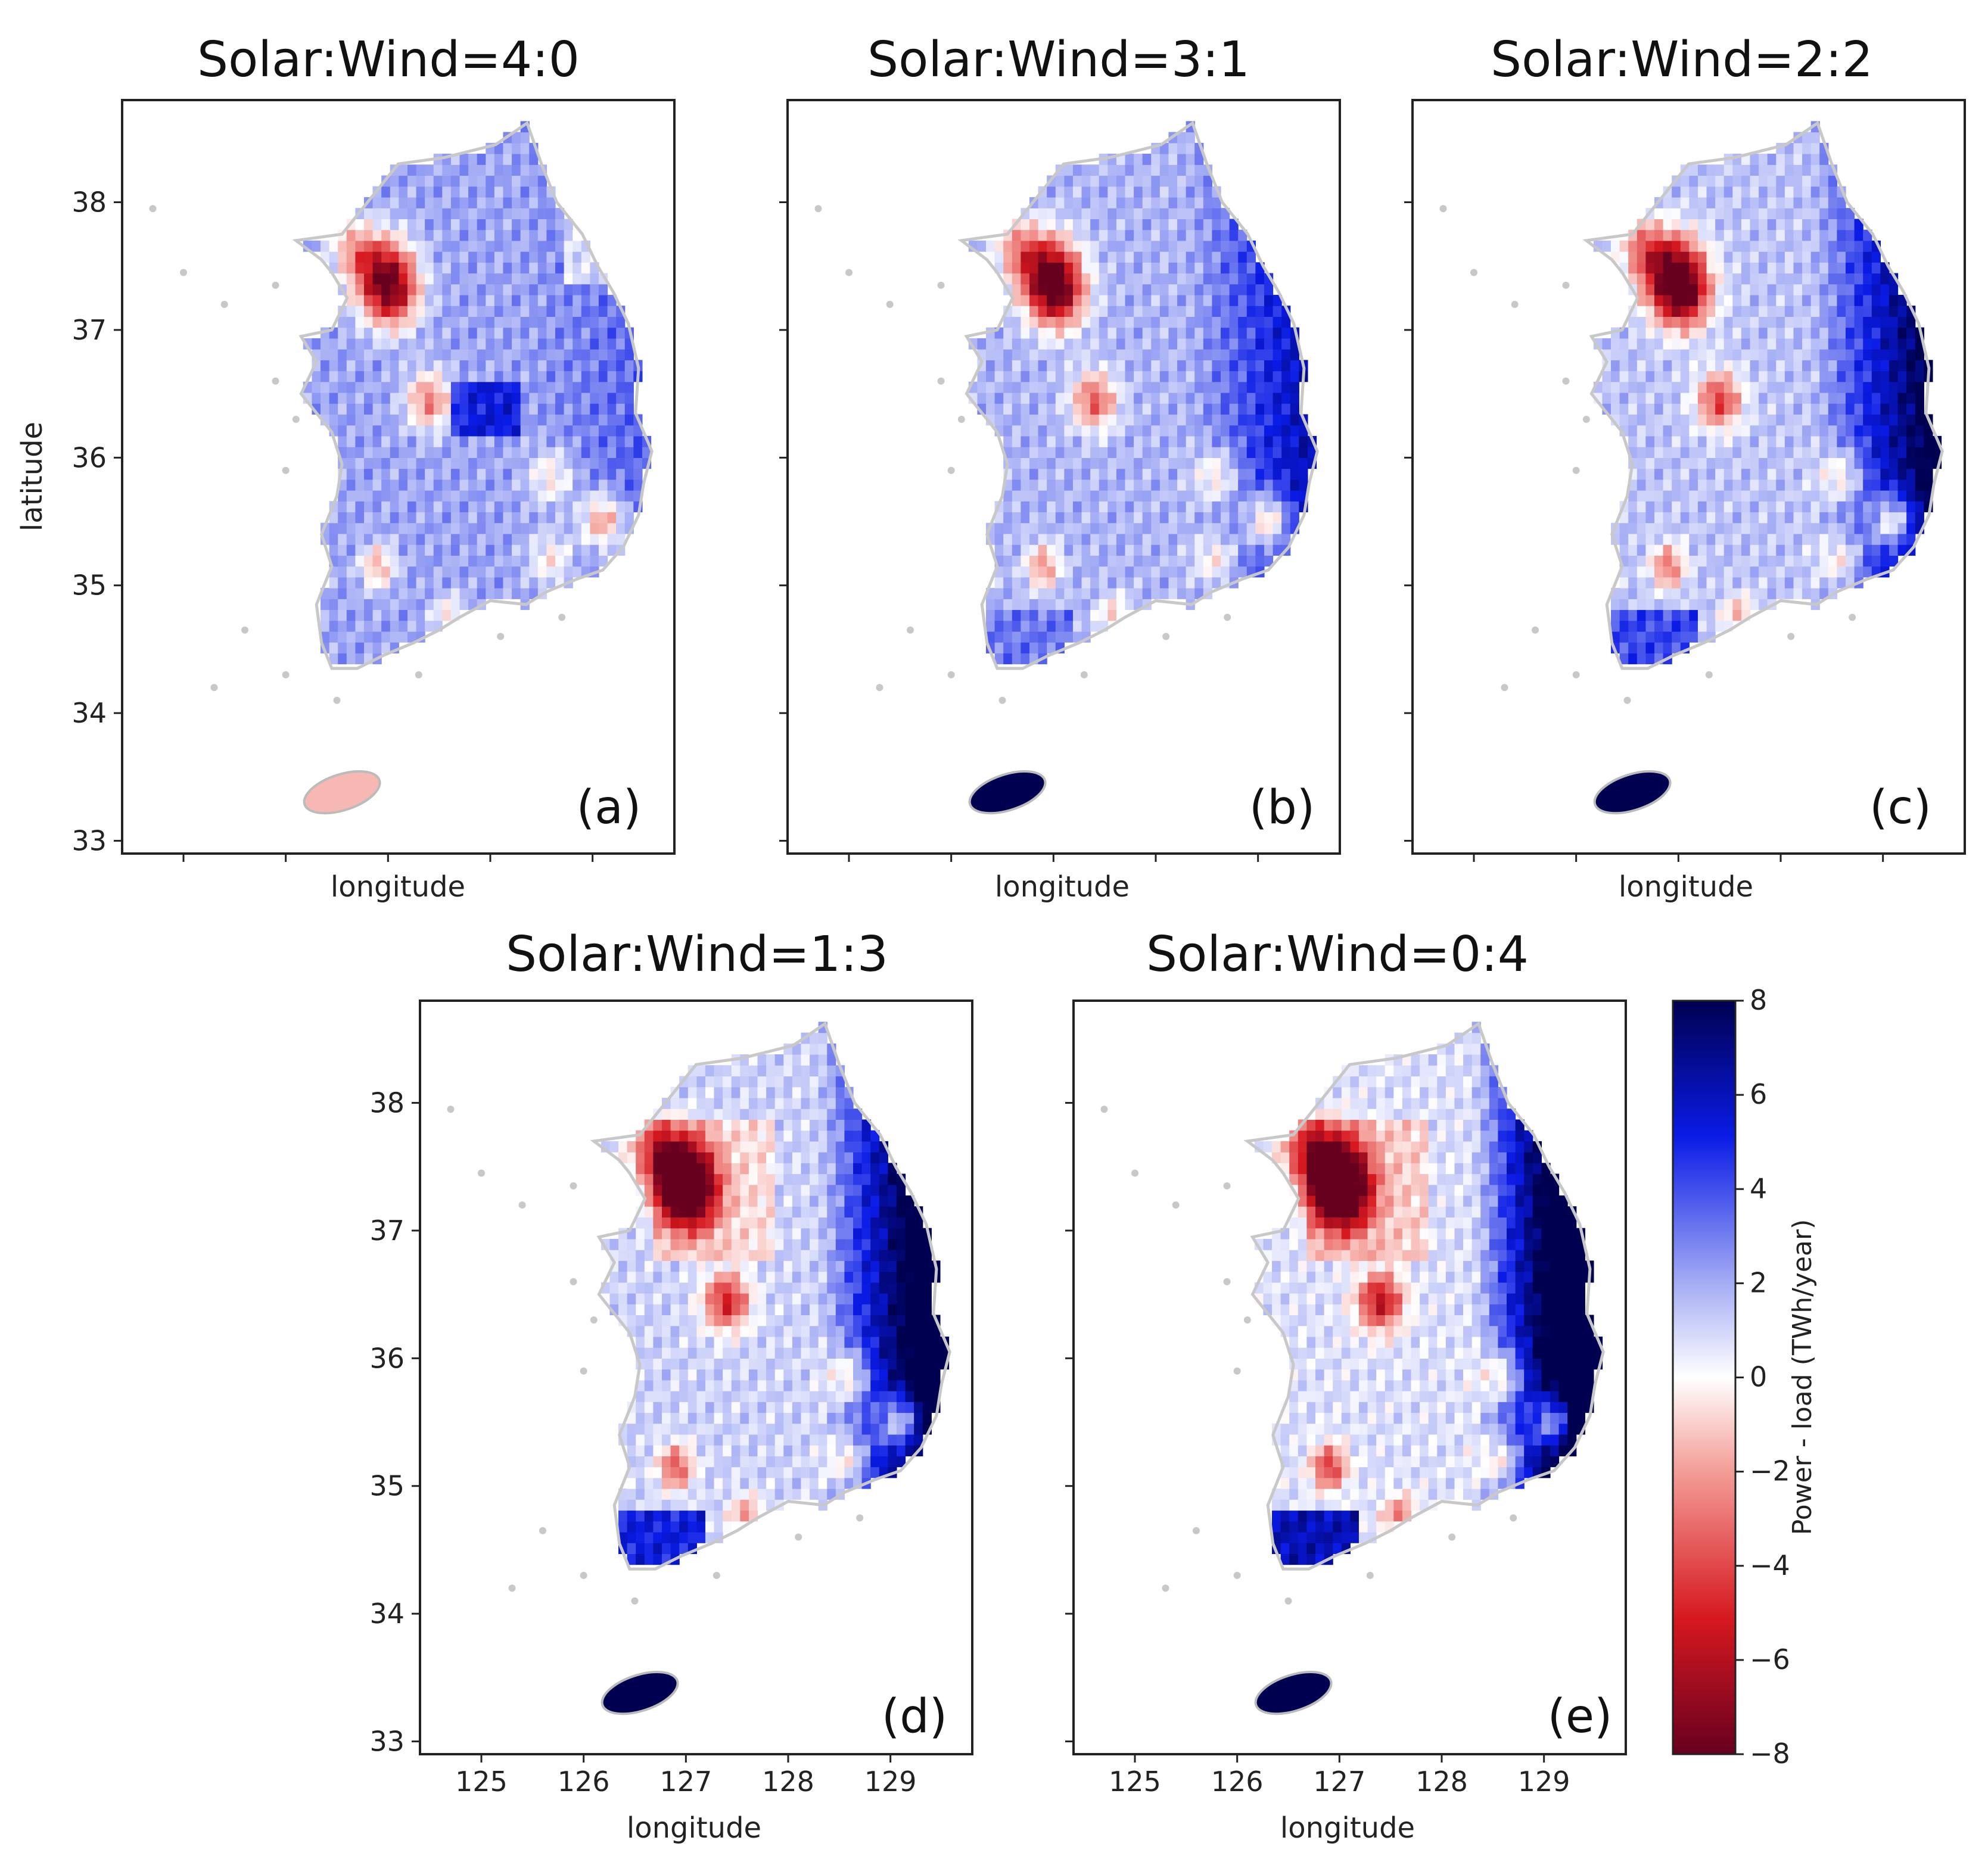  I want to click on y-tick-label: 35, so click(89, 585).